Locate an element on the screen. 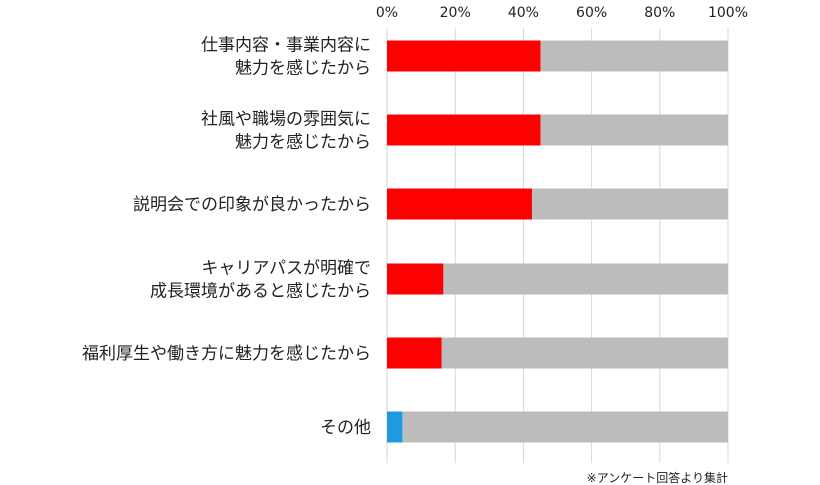 This screenshot has width=820, height=485. category-label: 説明会での印象が良かったから is located at coordinates (252, 205).